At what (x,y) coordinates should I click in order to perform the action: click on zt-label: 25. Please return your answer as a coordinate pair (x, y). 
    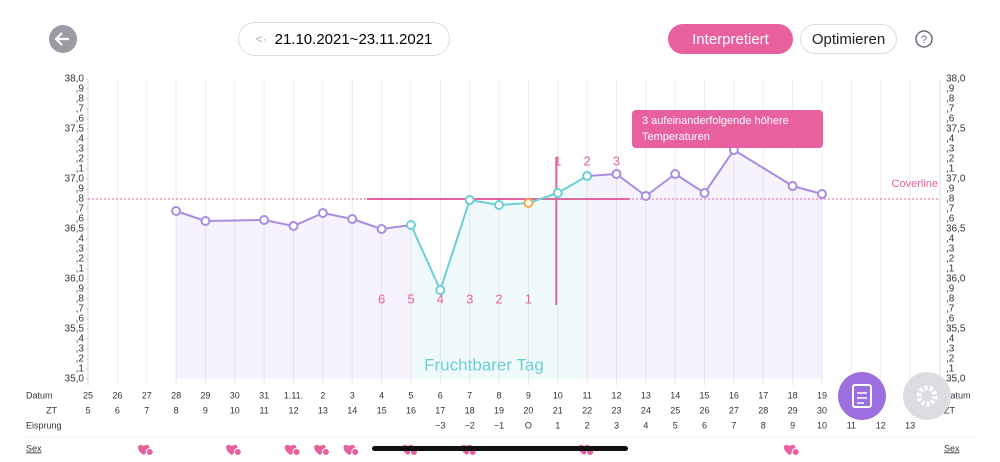
    Looking at the image, I should click on (675, 410).